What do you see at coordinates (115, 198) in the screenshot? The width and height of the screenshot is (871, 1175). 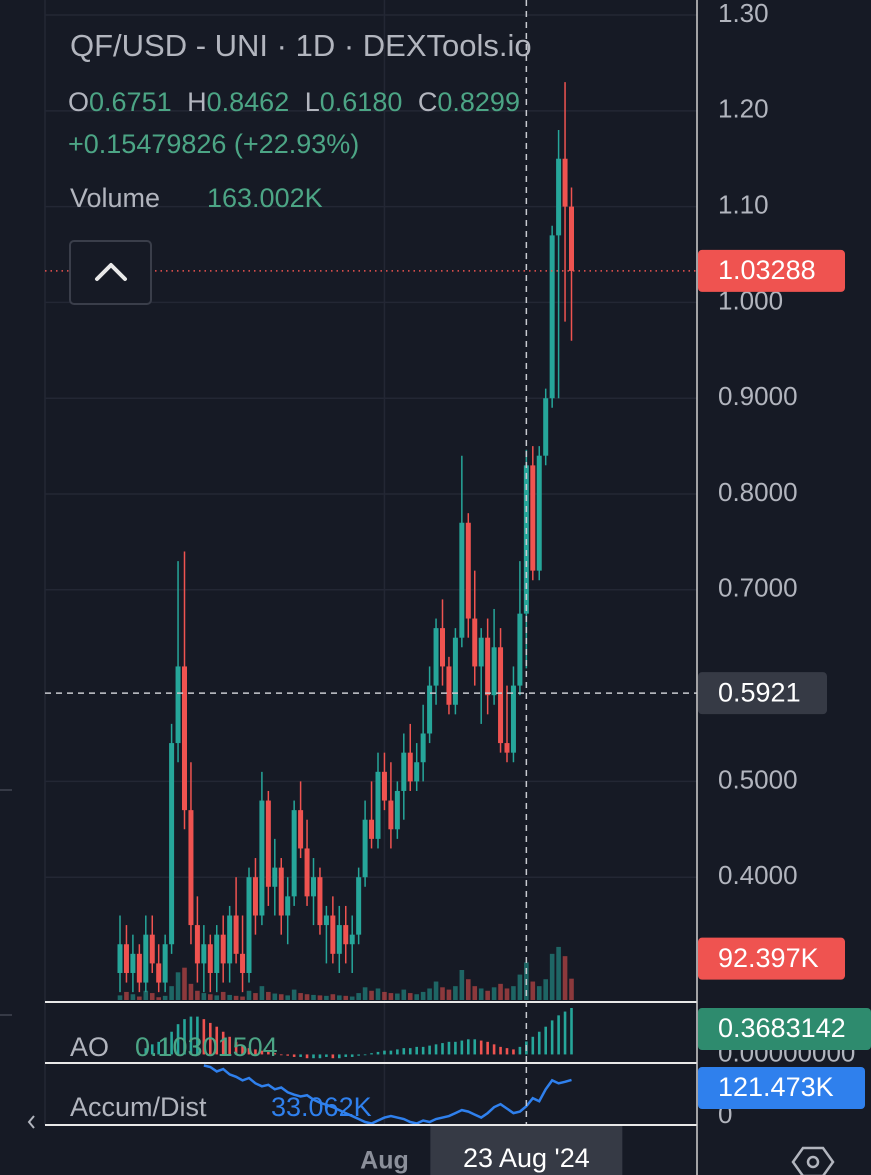 I see `volume-legend-label: Volume` at bounding box center [115, 198].